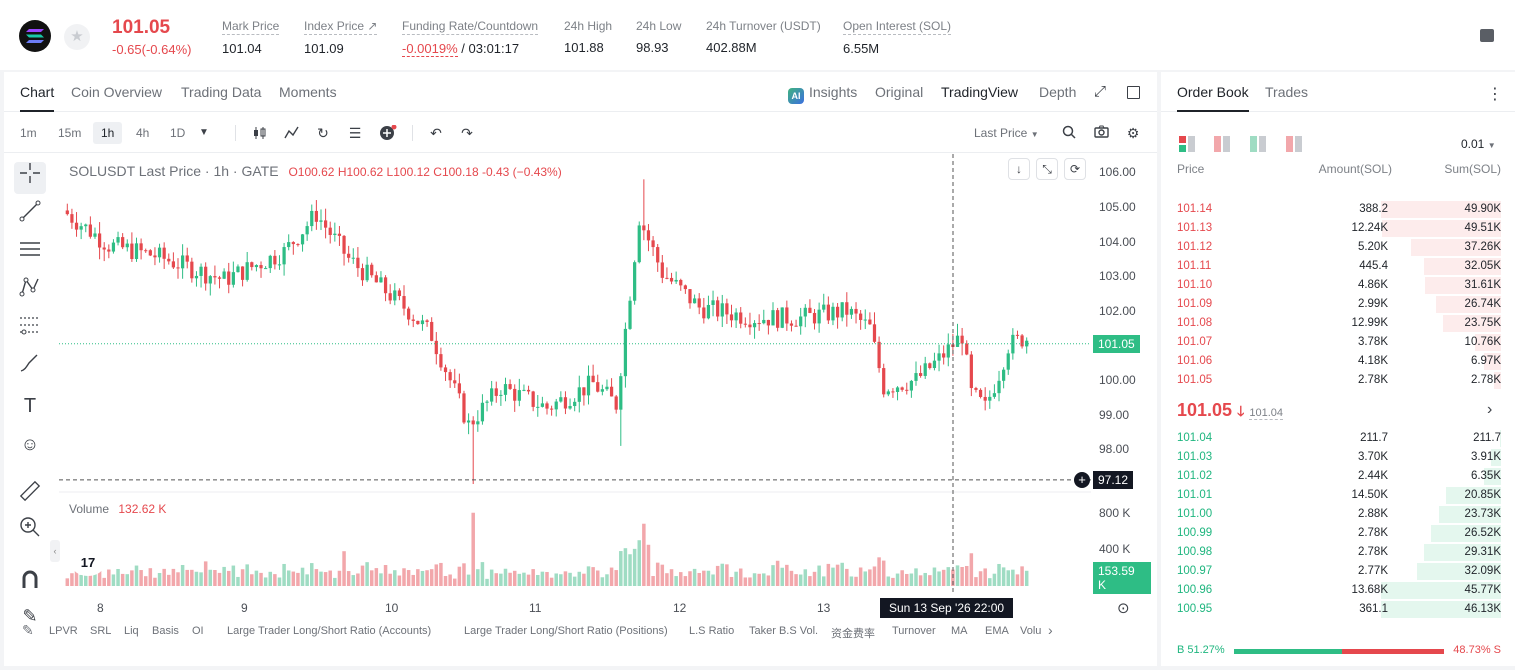  What do you see at coordinates (997, 631) in the screenshot?
I see `indicator-item: EMA` at bounding box center [997, 631].